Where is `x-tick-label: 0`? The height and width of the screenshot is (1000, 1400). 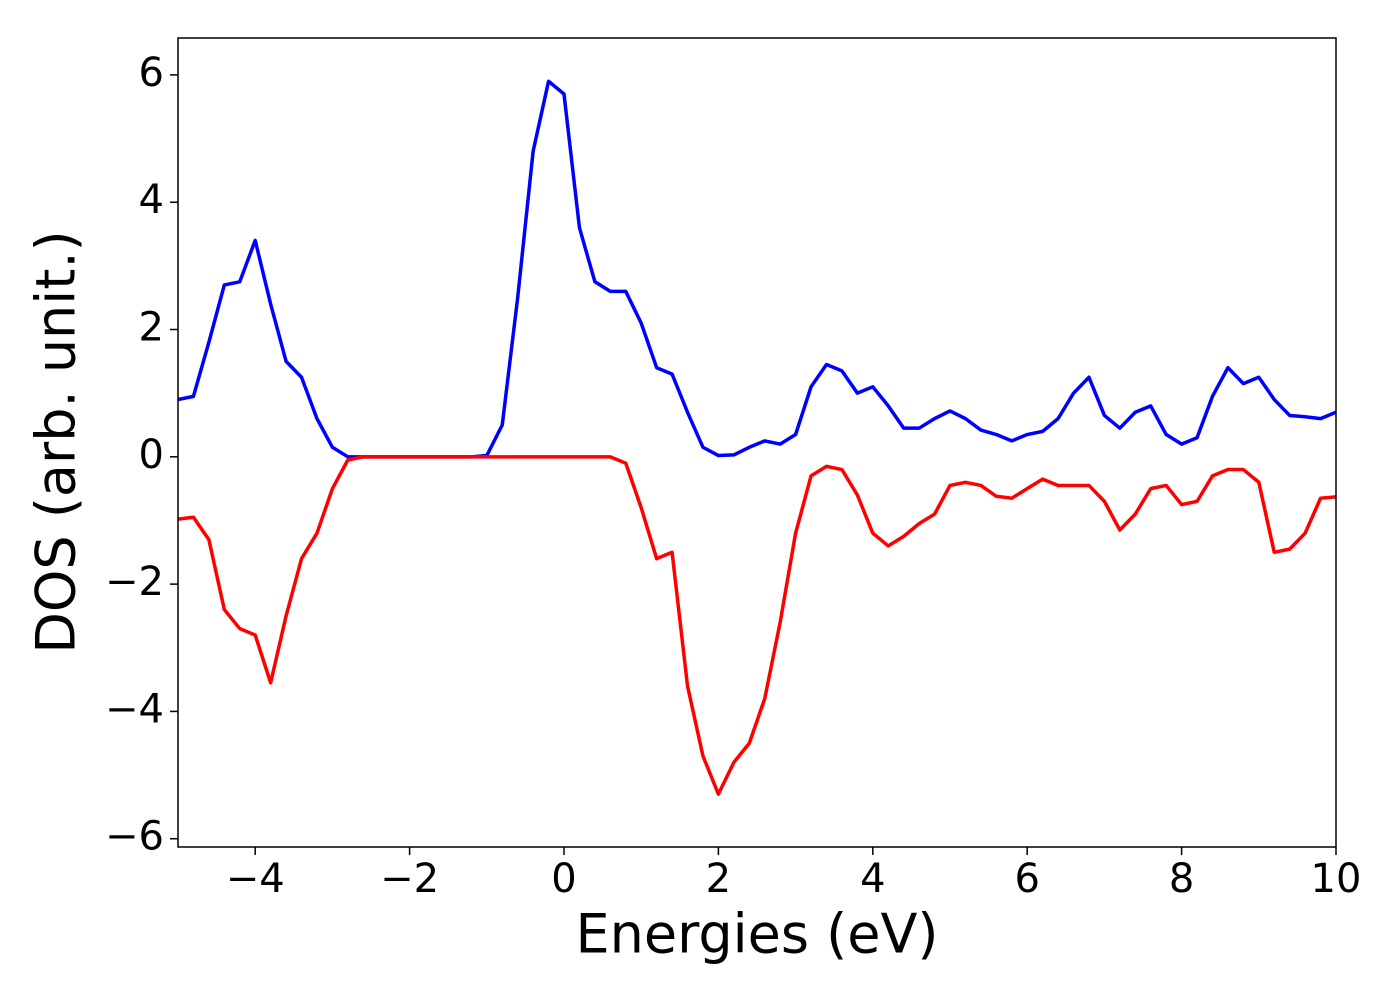
x-tick-label: 0 is located at coordinates (563, 879).